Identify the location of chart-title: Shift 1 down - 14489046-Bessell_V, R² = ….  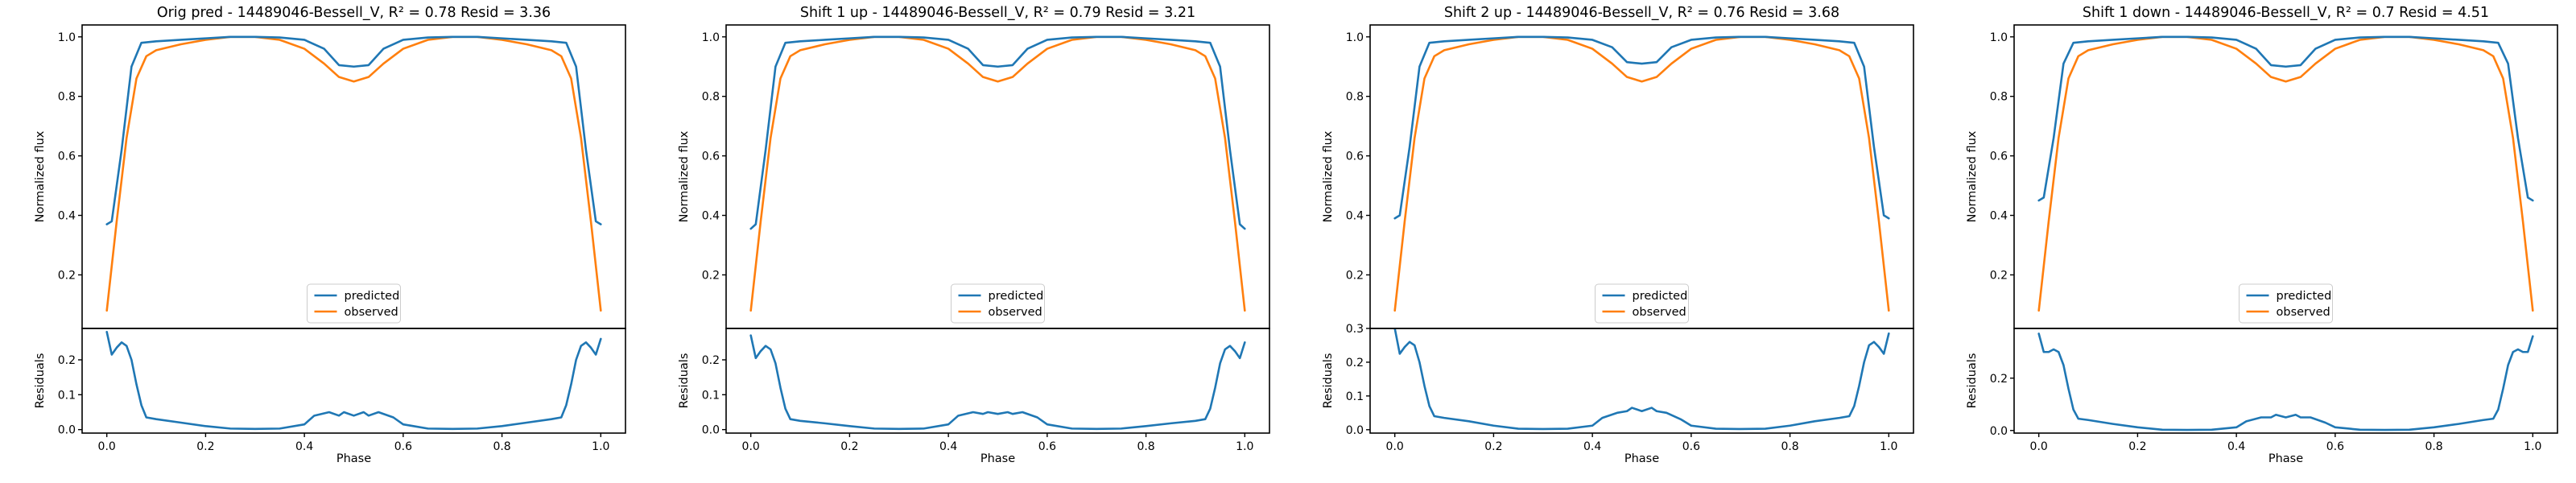
(2286, 13).